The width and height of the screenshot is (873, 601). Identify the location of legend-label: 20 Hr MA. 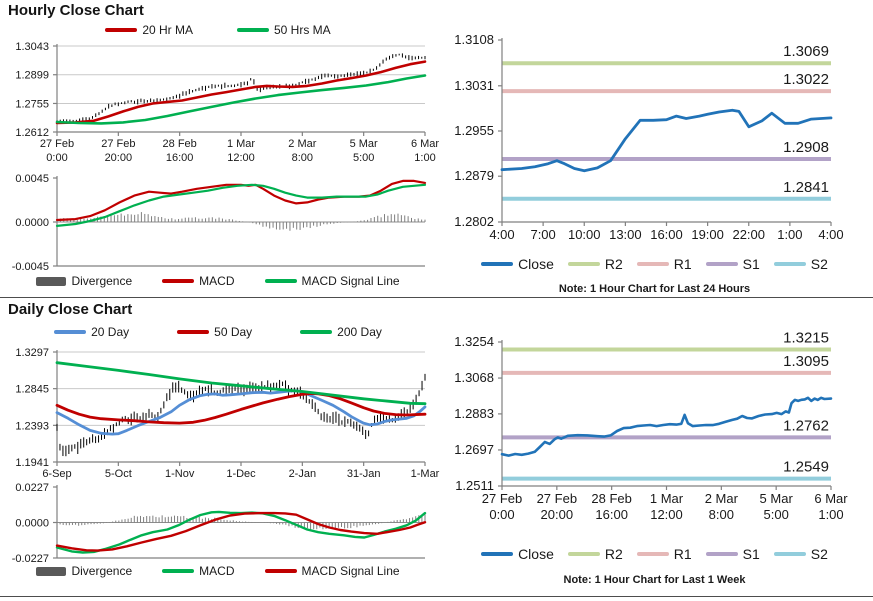
(167, 30).